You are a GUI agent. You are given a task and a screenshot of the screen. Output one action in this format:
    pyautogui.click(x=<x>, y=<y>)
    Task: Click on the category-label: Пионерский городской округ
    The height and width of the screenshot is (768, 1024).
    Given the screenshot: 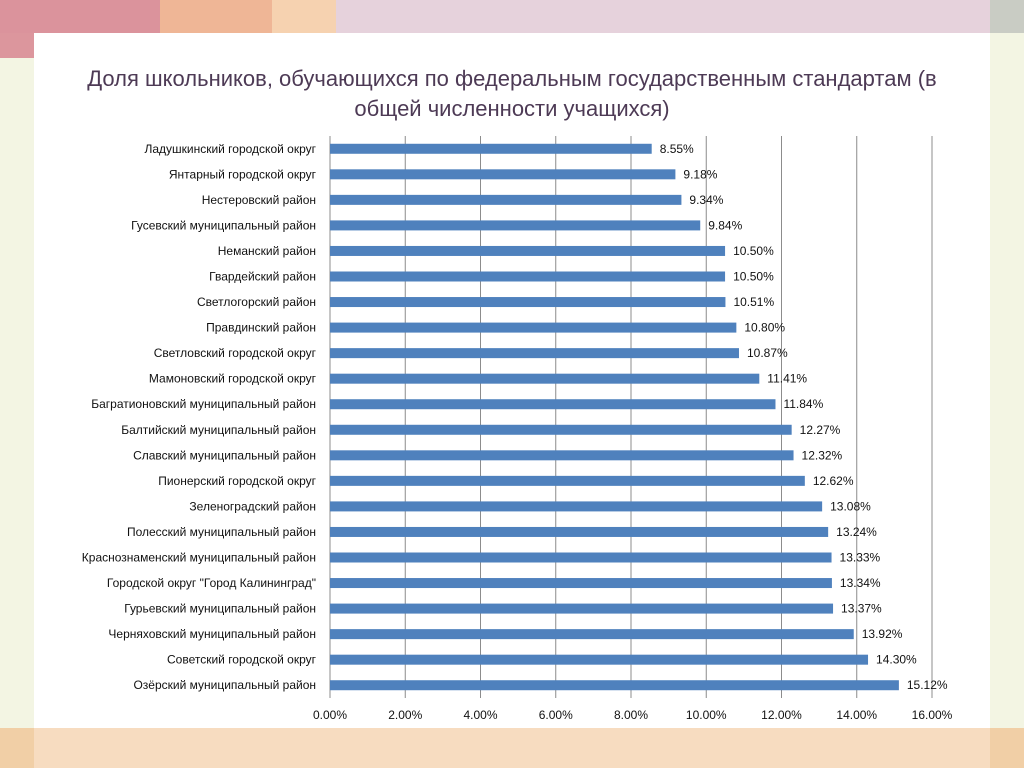 What is the action you would take?
    pyautogui.click(x=237, y=481)
    